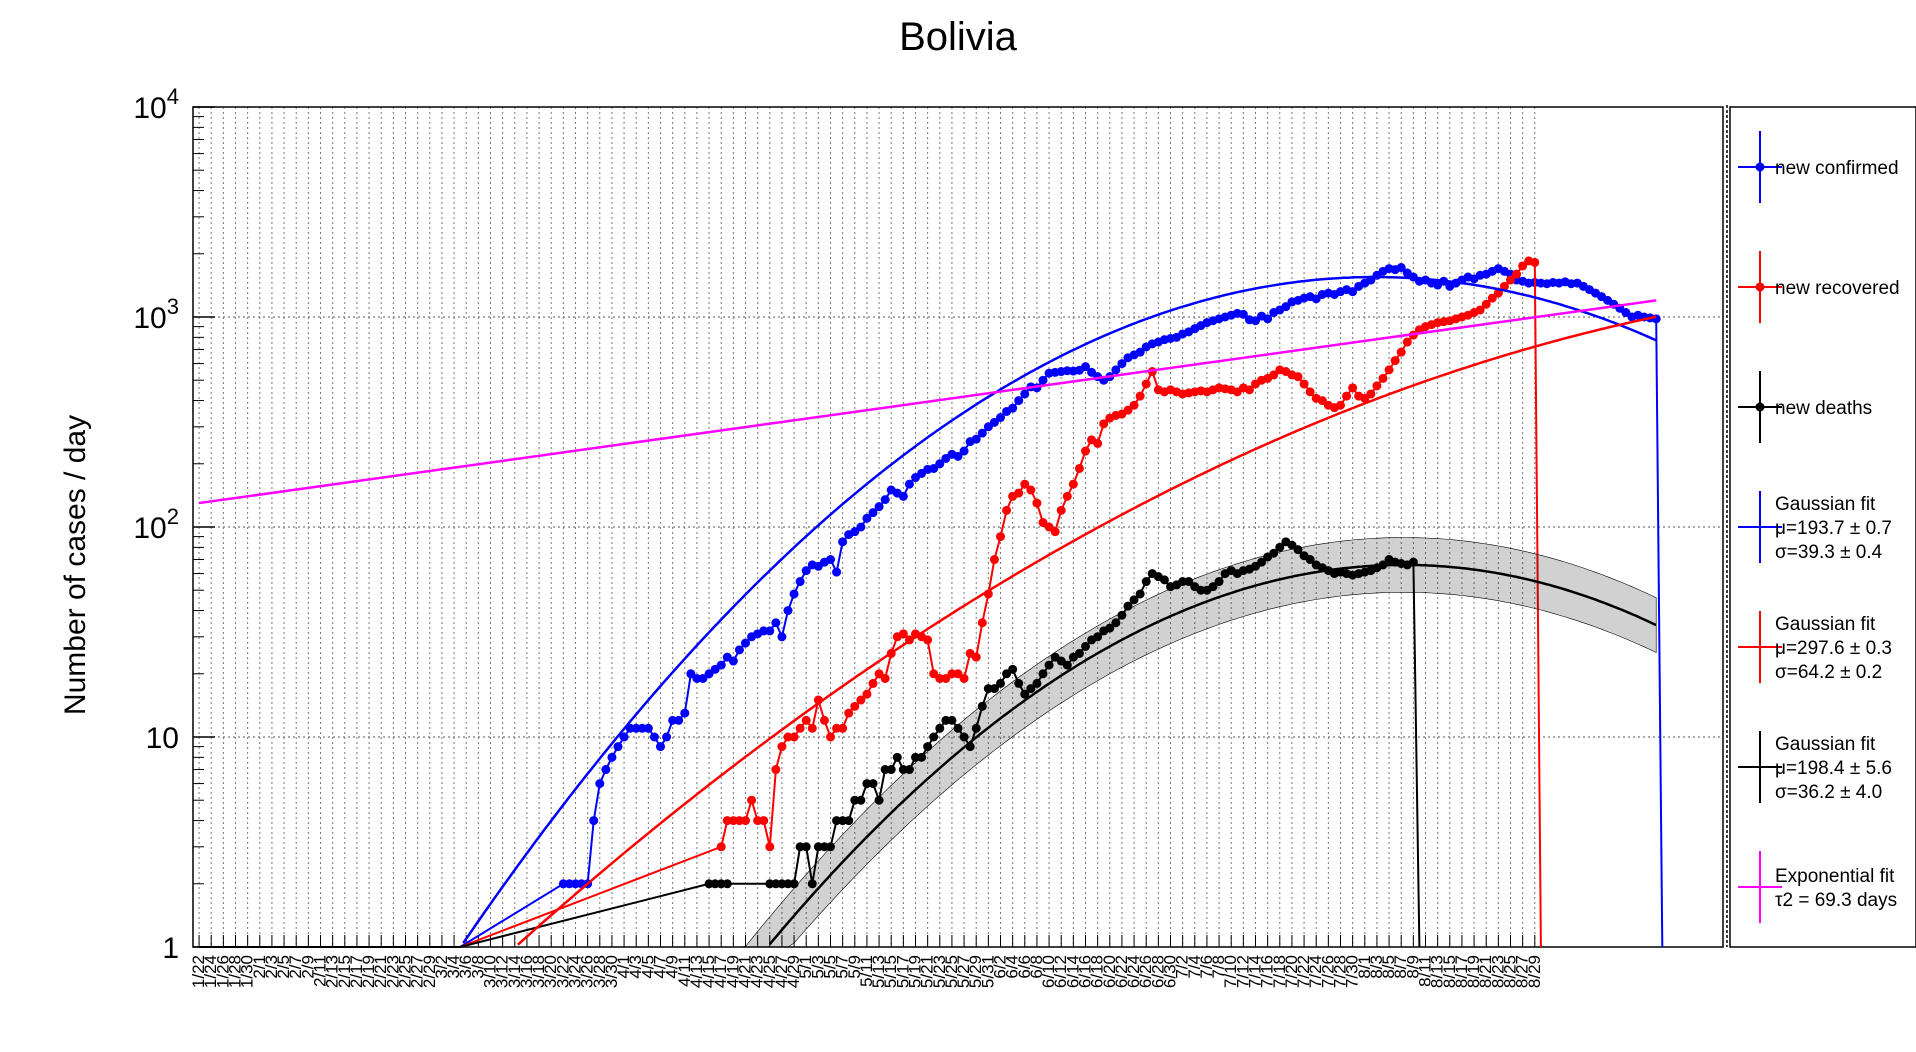 The height and width of the screenshot is (1052, 1916). Describe the element at coordinates (1157, 971) in the screenshot. I see `x-tick-label: 6/28` at that location.